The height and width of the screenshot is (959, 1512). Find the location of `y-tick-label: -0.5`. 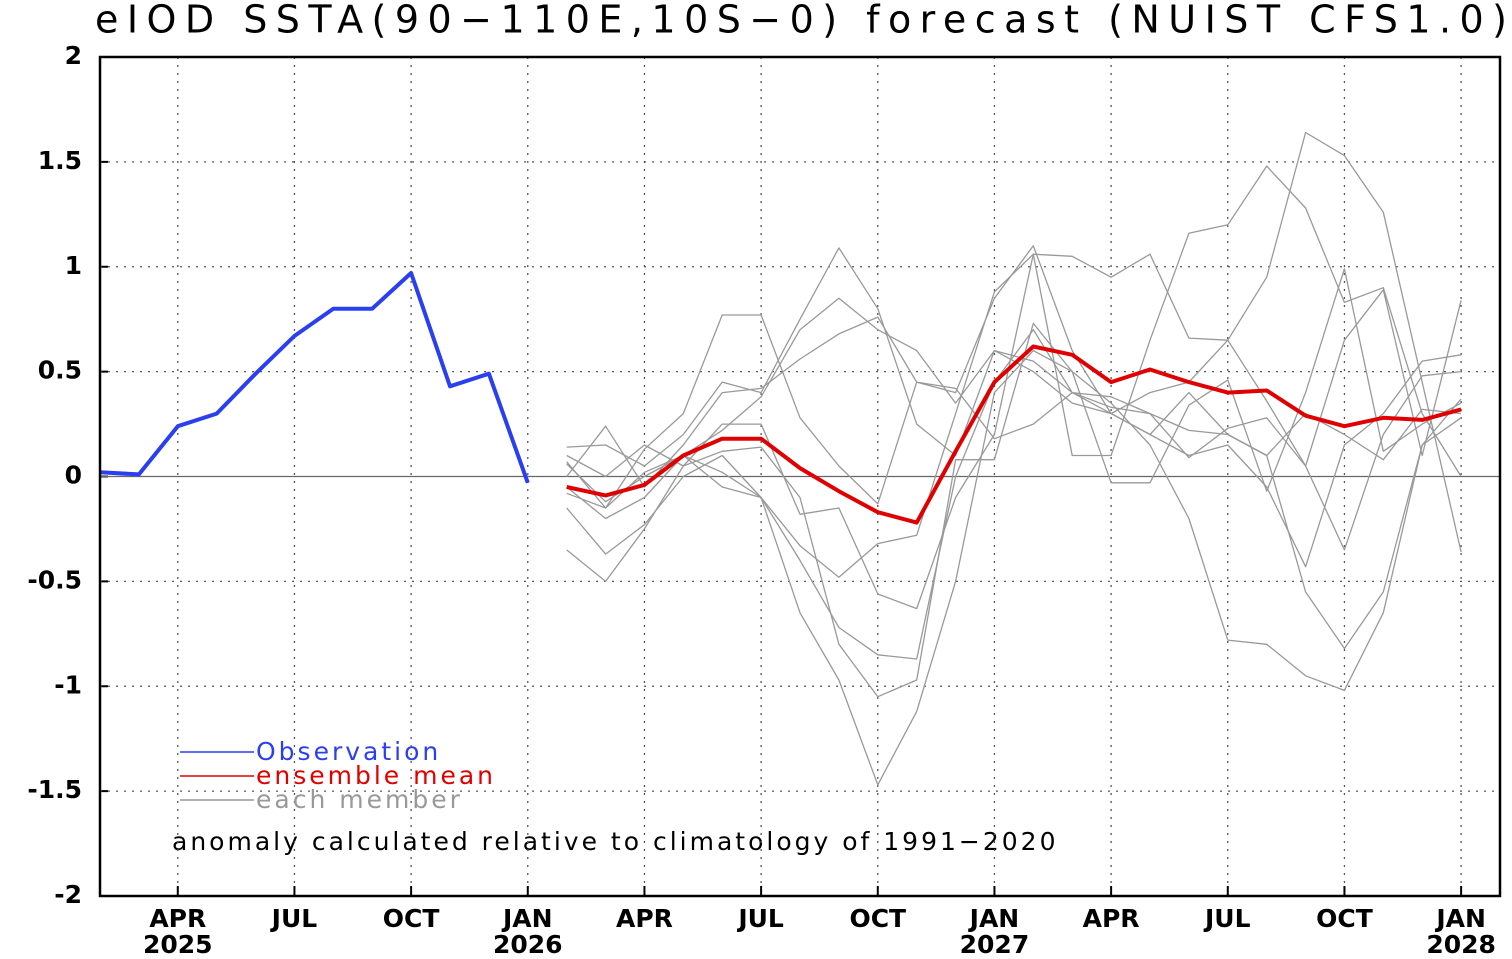

y-tick-label: -0.5 is located at coordinates (54, 579).